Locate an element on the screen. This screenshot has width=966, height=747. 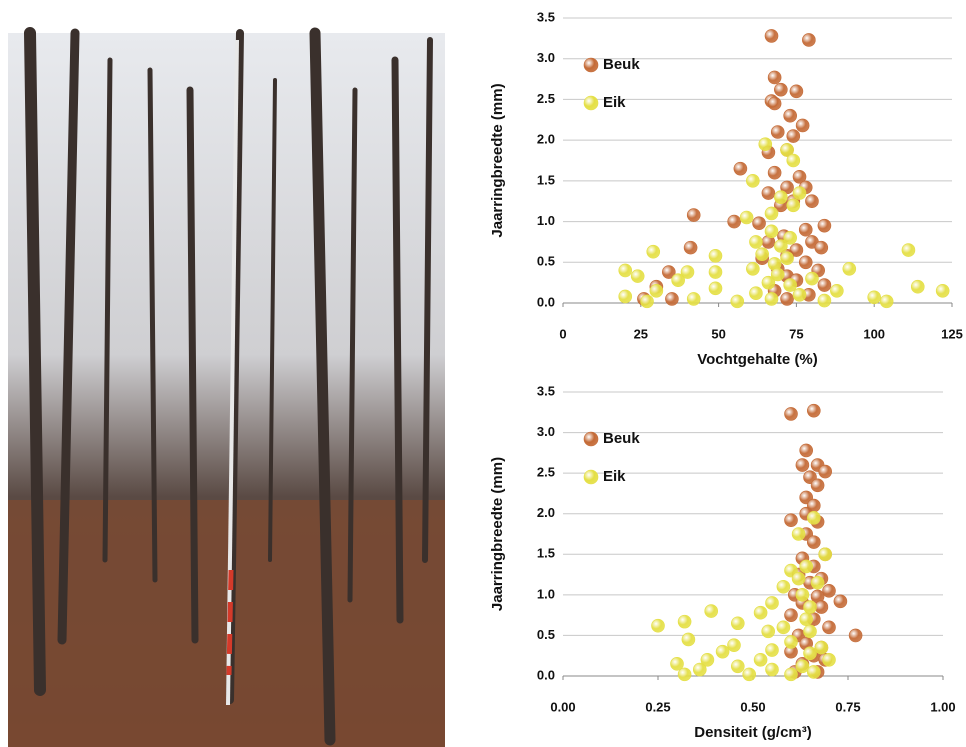
x-axis-label: Densiteit (g/cm³) is located at coordinates (753, 732).